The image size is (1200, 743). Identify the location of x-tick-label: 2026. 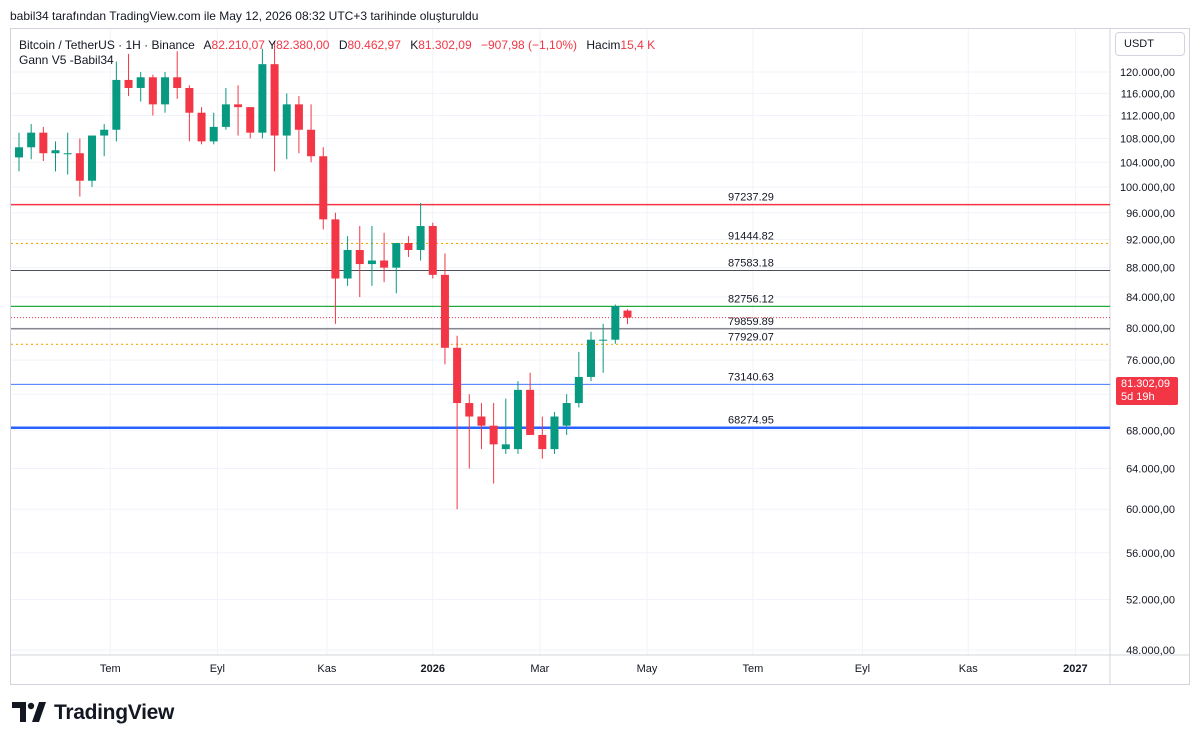
(433, 669).